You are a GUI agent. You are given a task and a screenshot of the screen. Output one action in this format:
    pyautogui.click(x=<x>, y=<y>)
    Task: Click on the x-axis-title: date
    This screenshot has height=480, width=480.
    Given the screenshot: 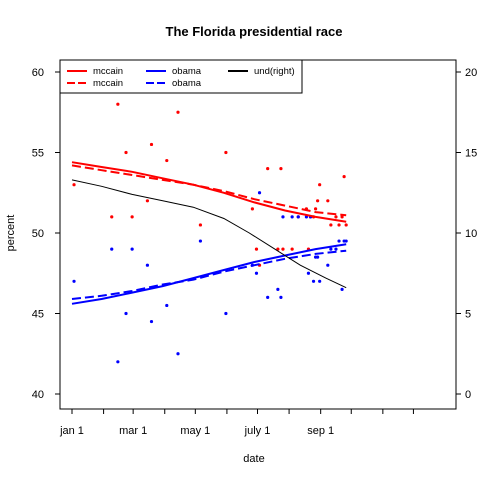 What is the action you would take?
    pyautogui.click(x=253, y=459)
    